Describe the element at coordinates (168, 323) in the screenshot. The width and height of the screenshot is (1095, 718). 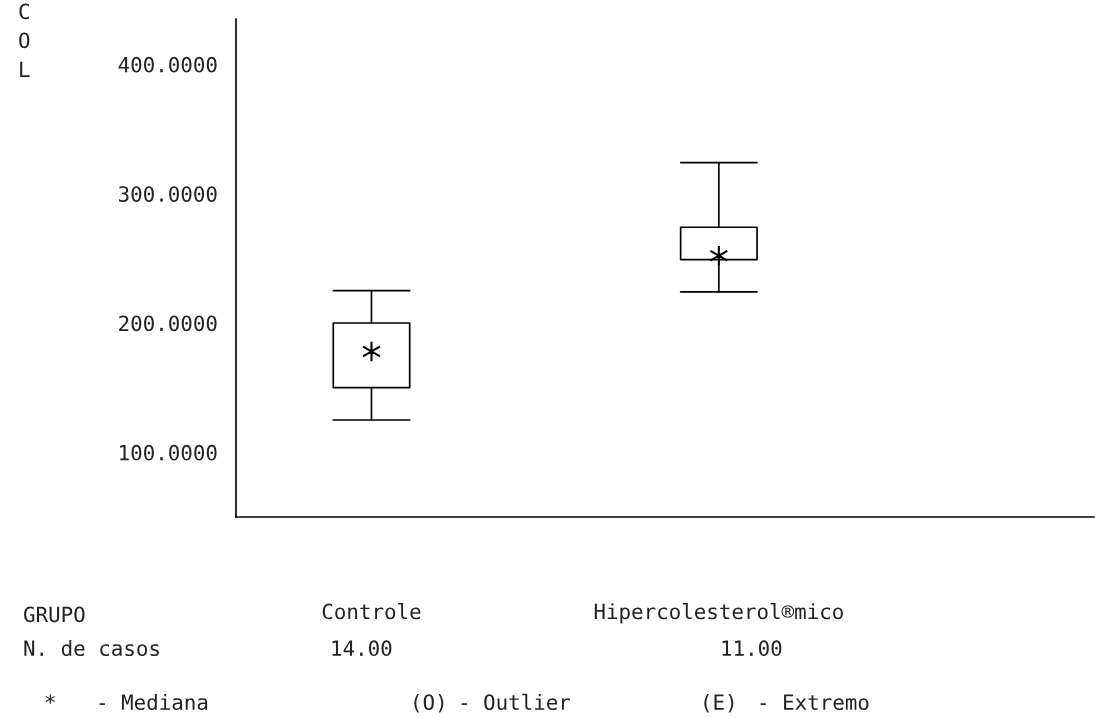
I see `y-tick-label: 200.0000` at that location.